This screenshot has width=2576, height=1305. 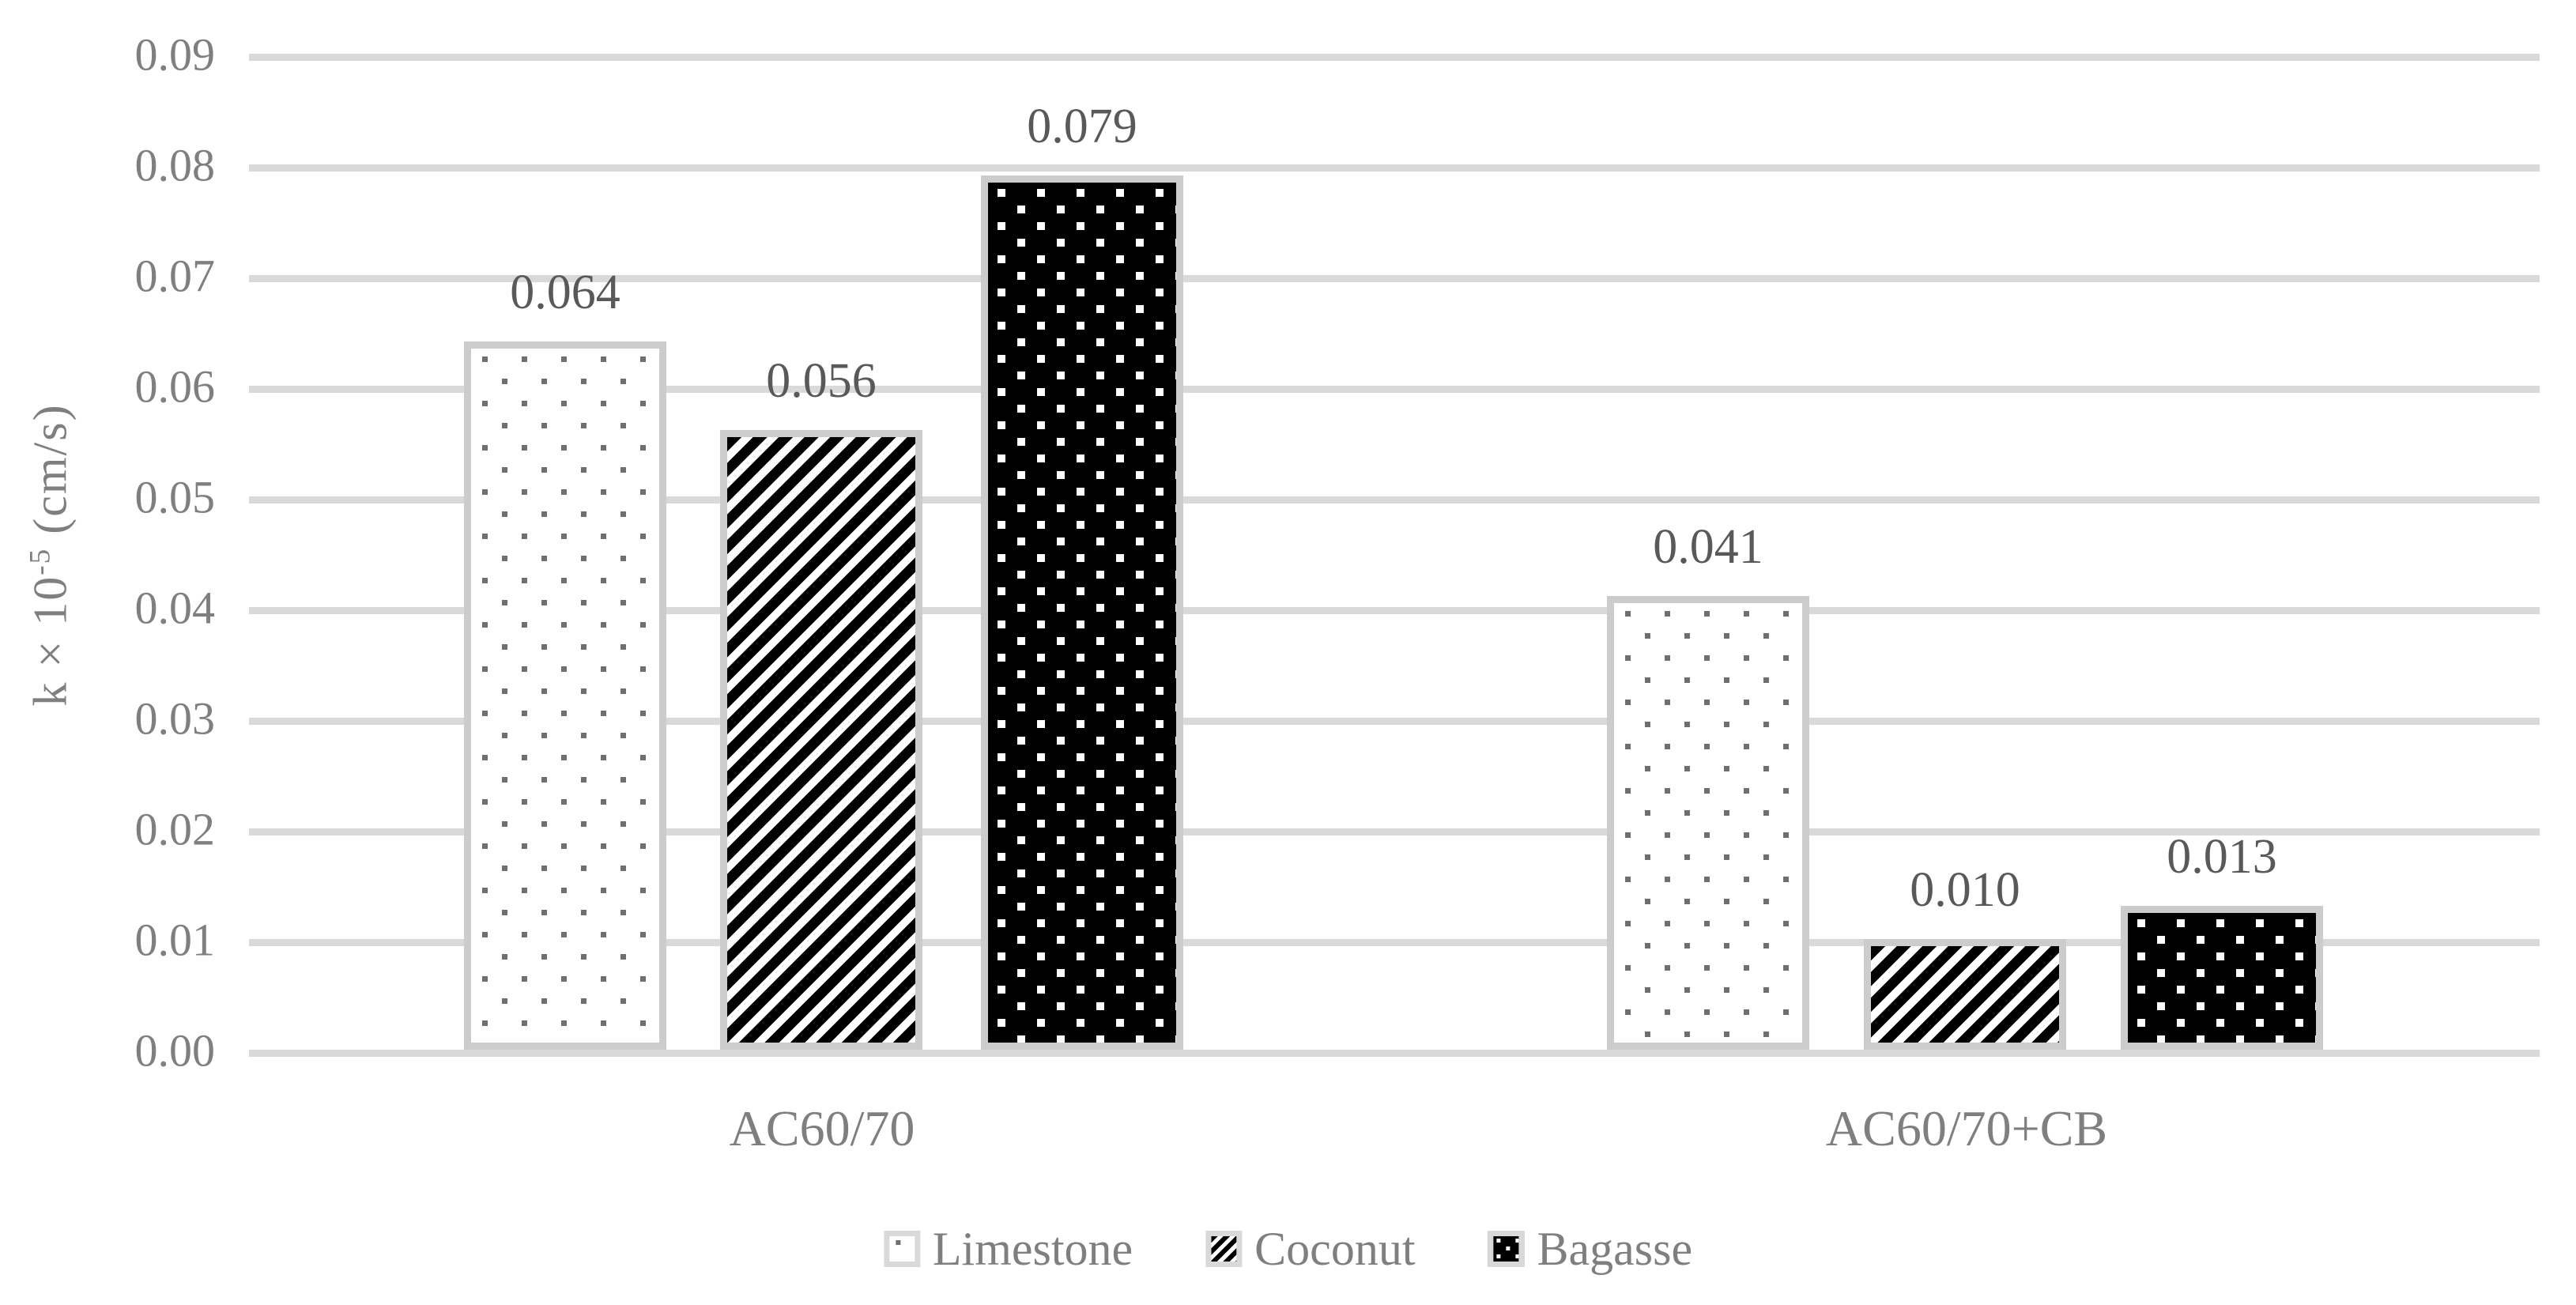 What do you see at coordinates (1394, 942) in the screenshot?
I see `gridline-0.01` at bounding box center [1394, 942].